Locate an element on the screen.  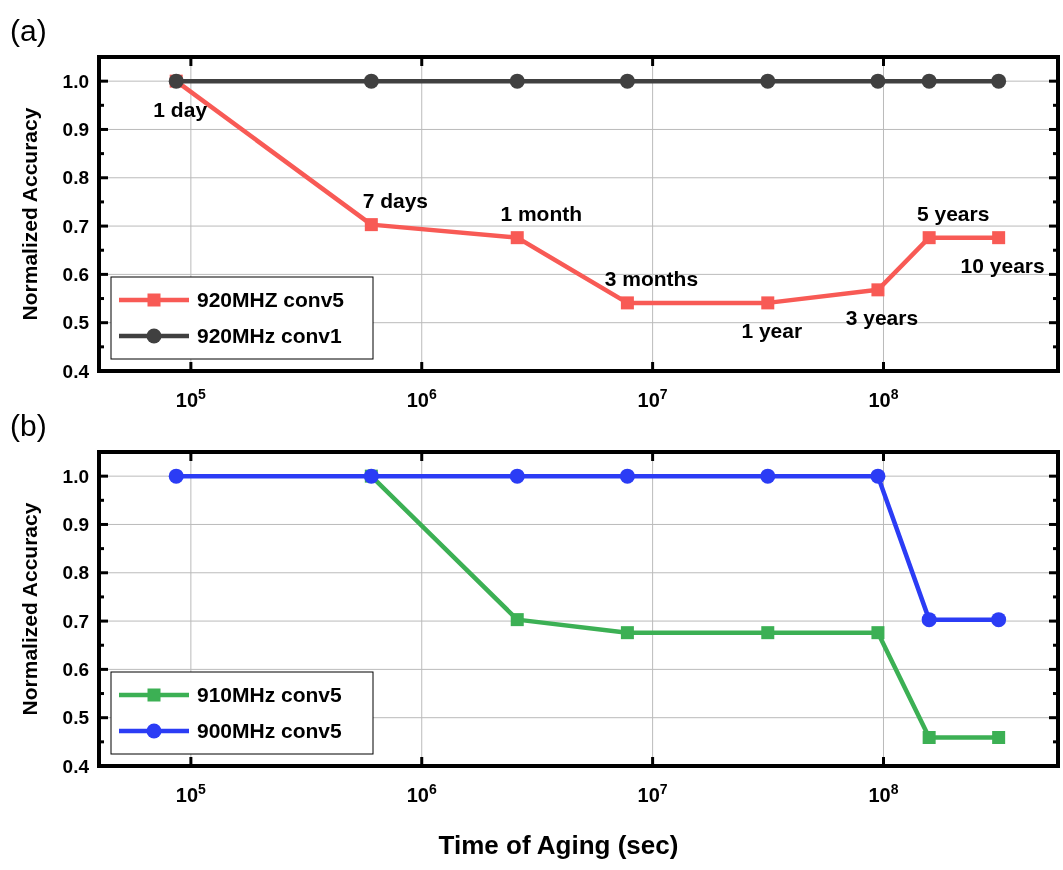
annotation: 10 years is located at coordinates (1002, 266).